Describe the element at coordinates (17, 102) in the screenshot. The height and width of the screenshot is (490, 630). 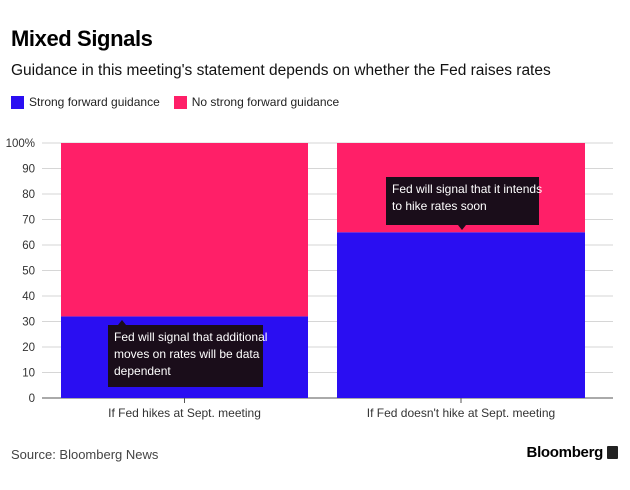
I see `legend-swatch-strong` at that location.